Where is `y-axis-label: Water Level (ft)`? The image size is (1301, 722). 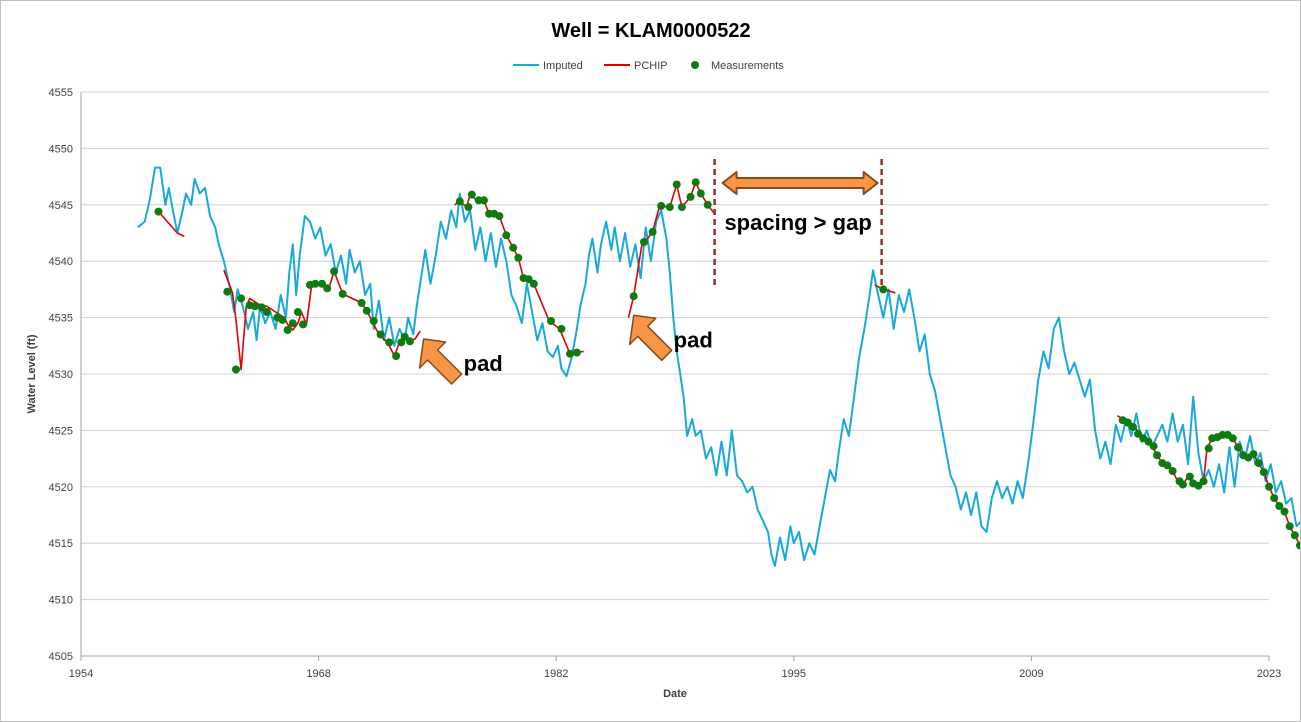
y-axis-label: Water Level (ft) is located at coordinates (32, 373).